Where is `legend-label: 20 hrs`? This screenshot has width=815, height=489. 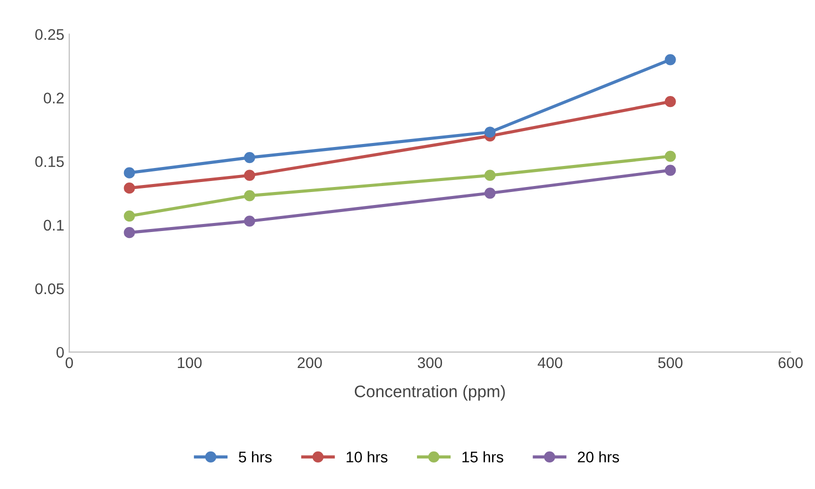 legend-label: 20 hrs is located at coordinates (599, 456).